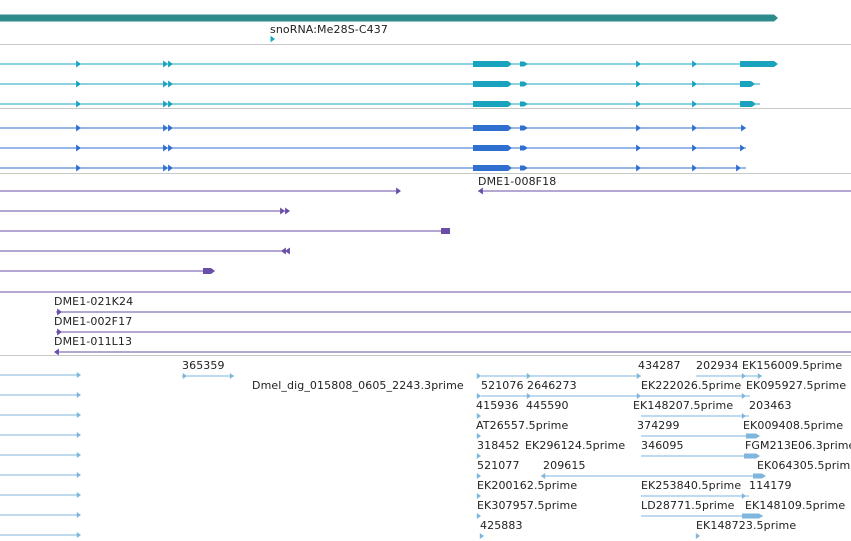 The image size is (851, 541). I want to click on est-label: 346095, so click(662, 445).